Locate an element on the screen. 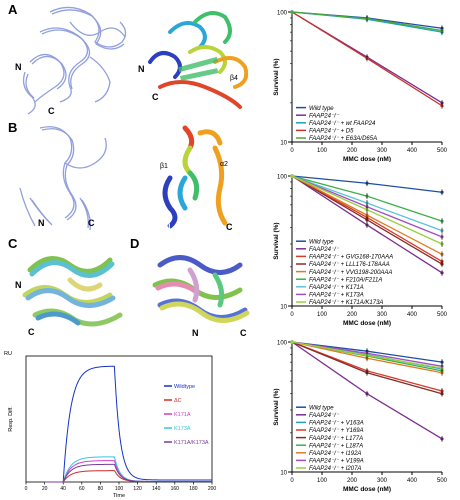 This screenshot has height=500, width=460. legend-label: FAAP24⁻/⁻ + Y169A is located at coordinates (336, 431).